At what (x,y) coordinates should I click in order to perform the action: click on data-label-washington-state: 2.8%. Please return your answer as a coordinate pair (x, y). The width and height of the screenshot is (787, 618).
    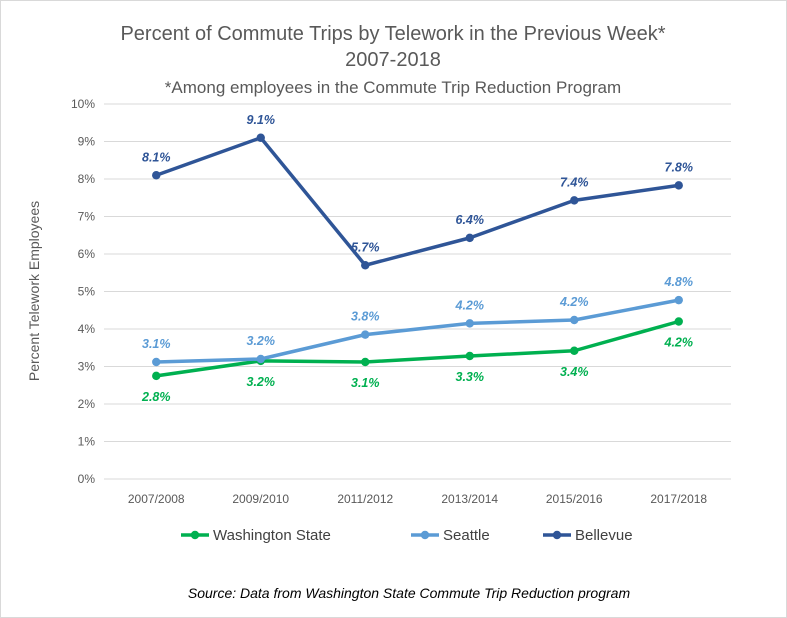
    Looking at the image, I should click on (156, 397).